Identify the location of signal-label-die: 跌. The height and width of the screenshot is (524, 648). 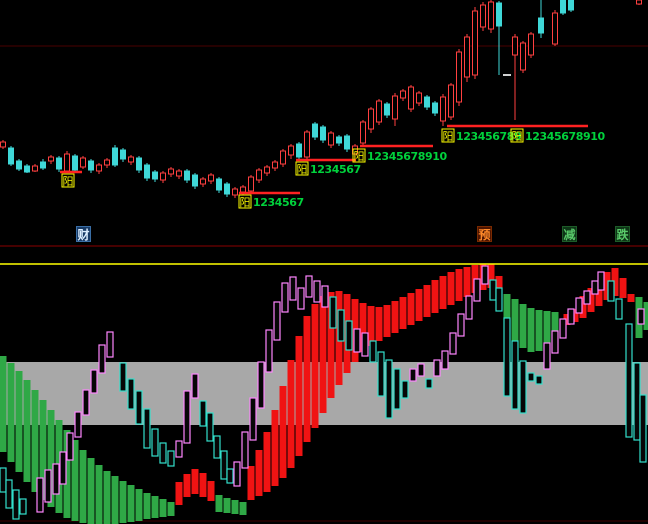
(622, 234).